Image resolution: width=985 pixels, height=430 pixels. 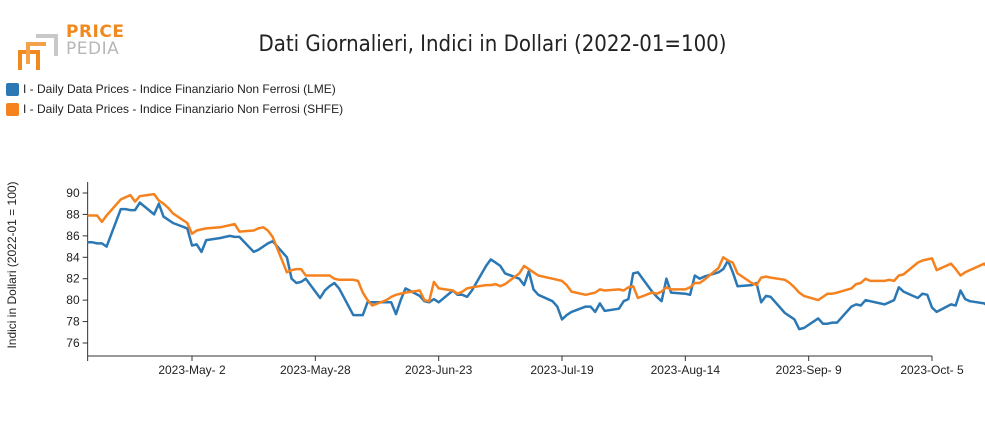 I want to click on y-axis-title: Indici in Dollari (2022-01 = 100), so click(x=12, y=264).